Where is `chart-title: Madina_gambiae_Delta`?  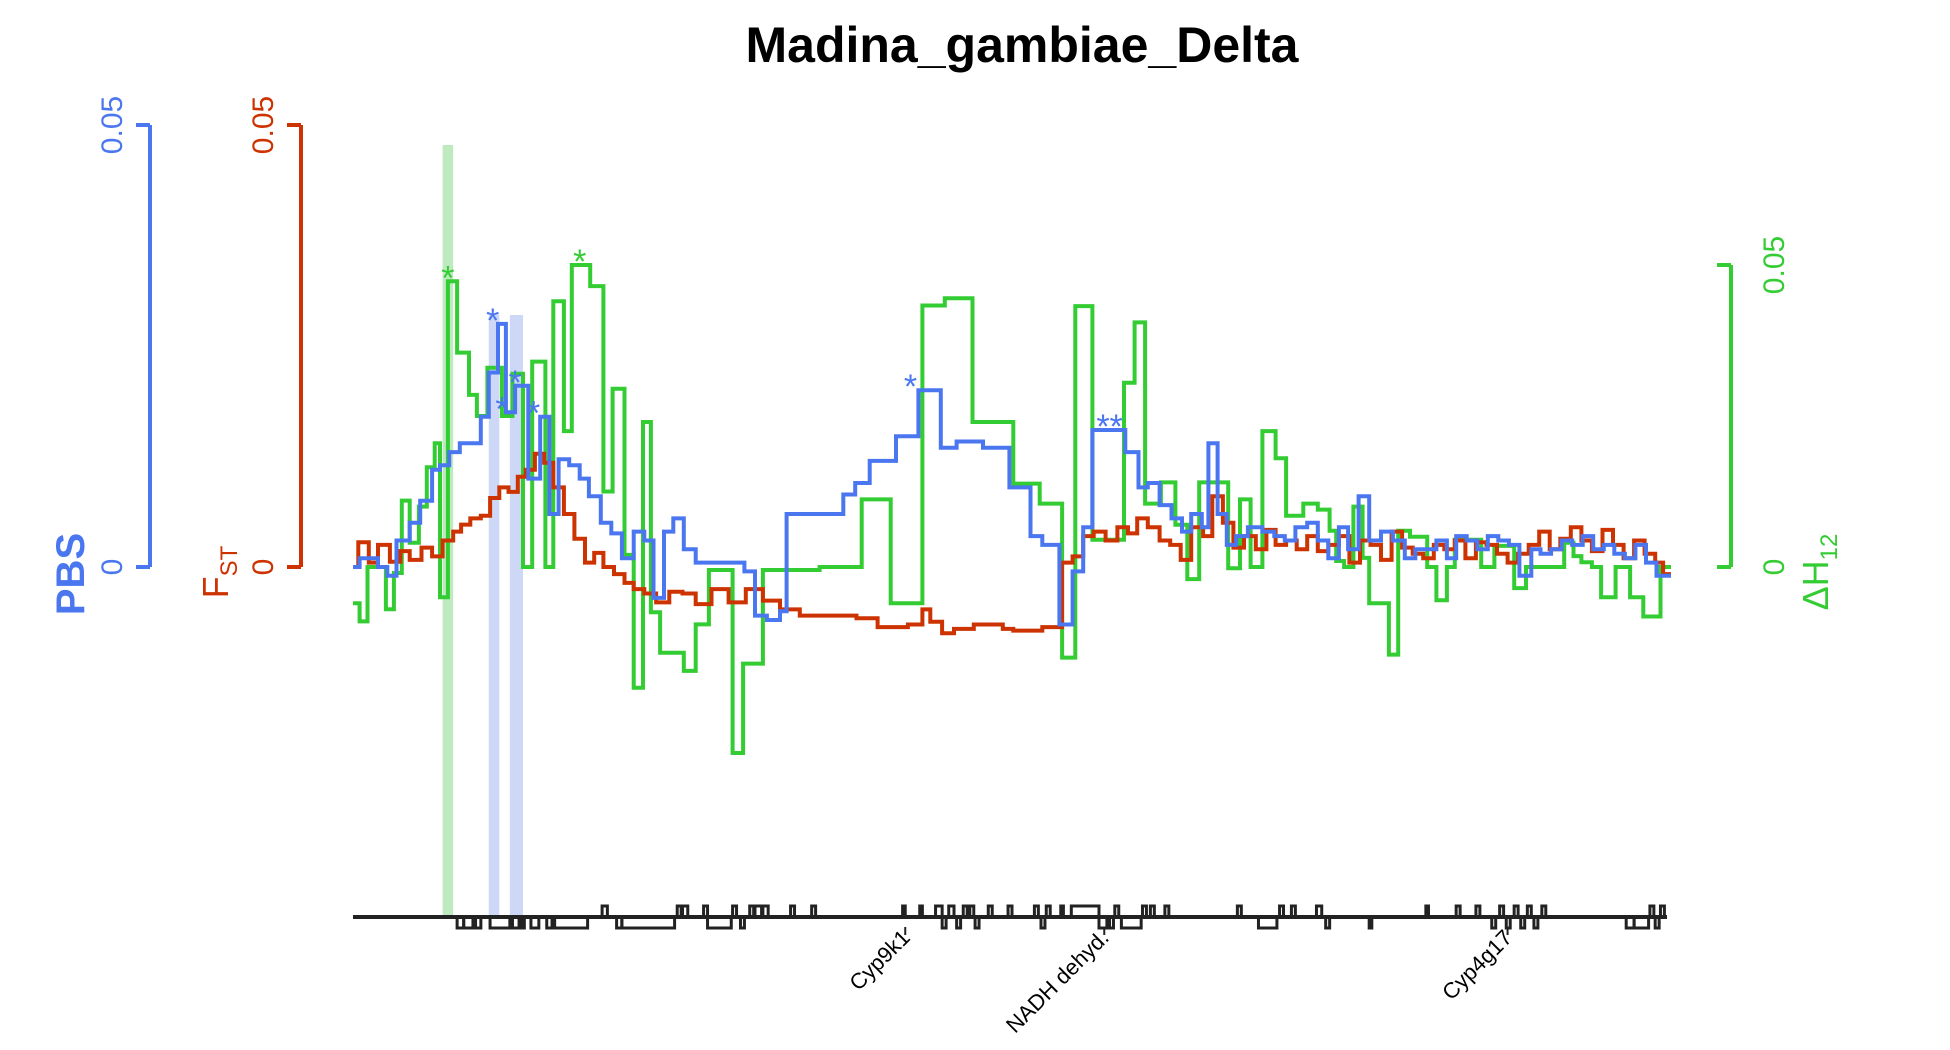
chart-title: Madina_gambiae_Delta is located at coordinates (1023, 45).